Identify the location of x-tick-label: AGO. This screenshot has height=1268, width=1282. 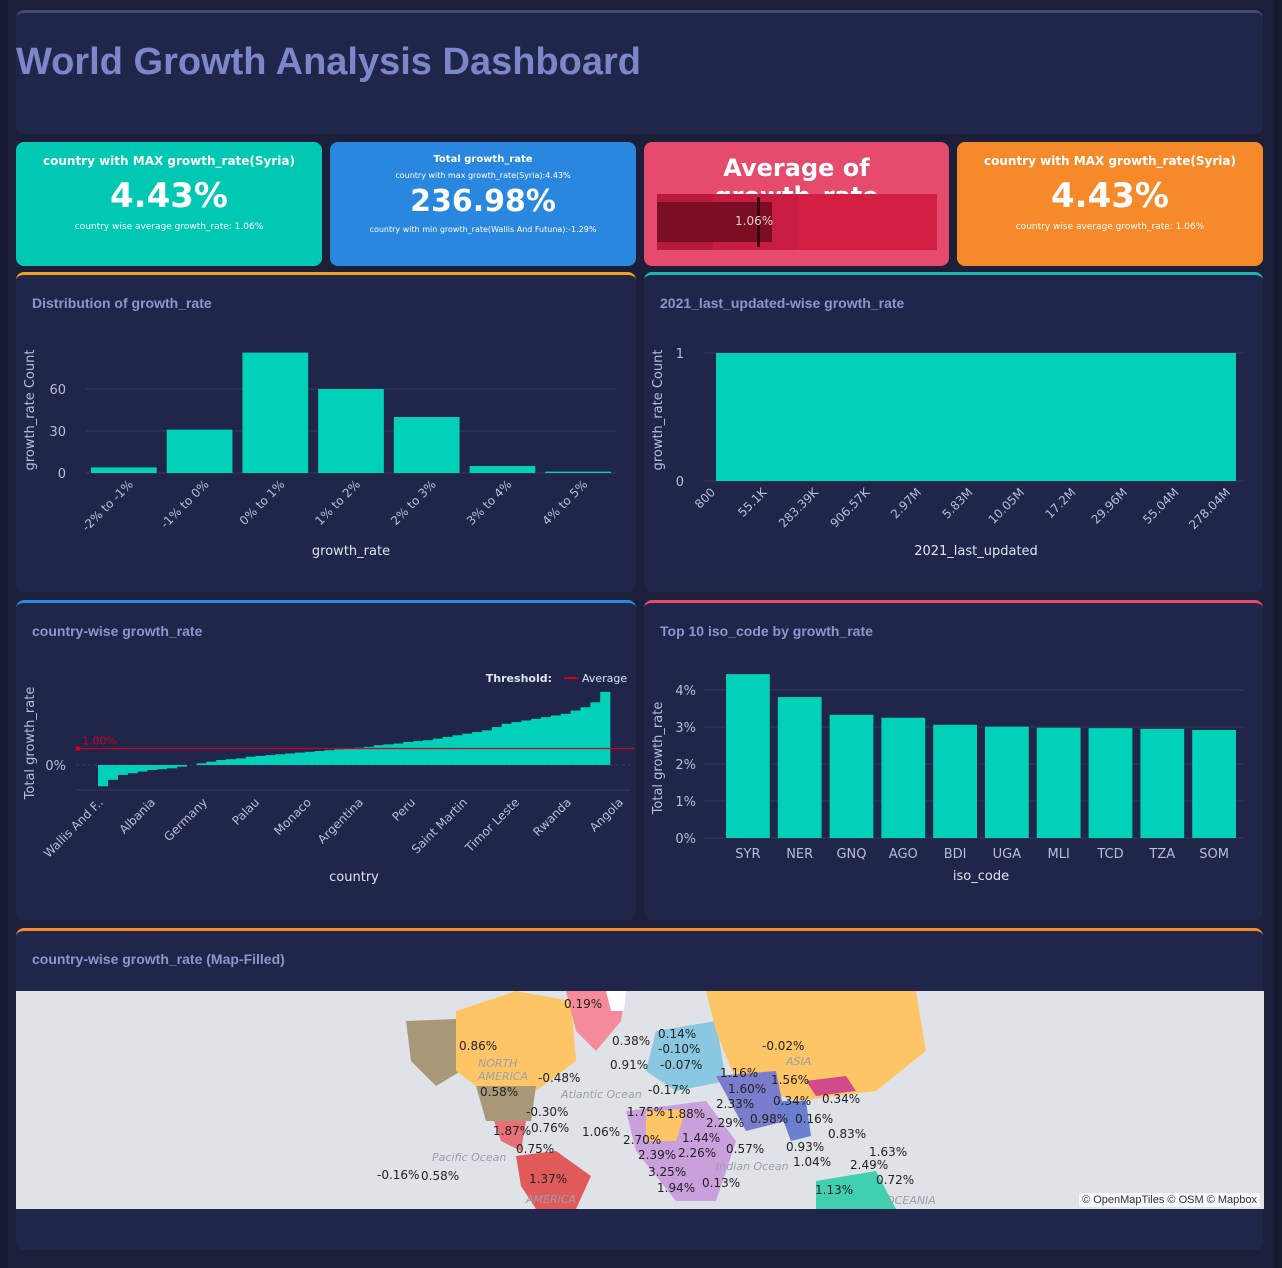
(903, 854).